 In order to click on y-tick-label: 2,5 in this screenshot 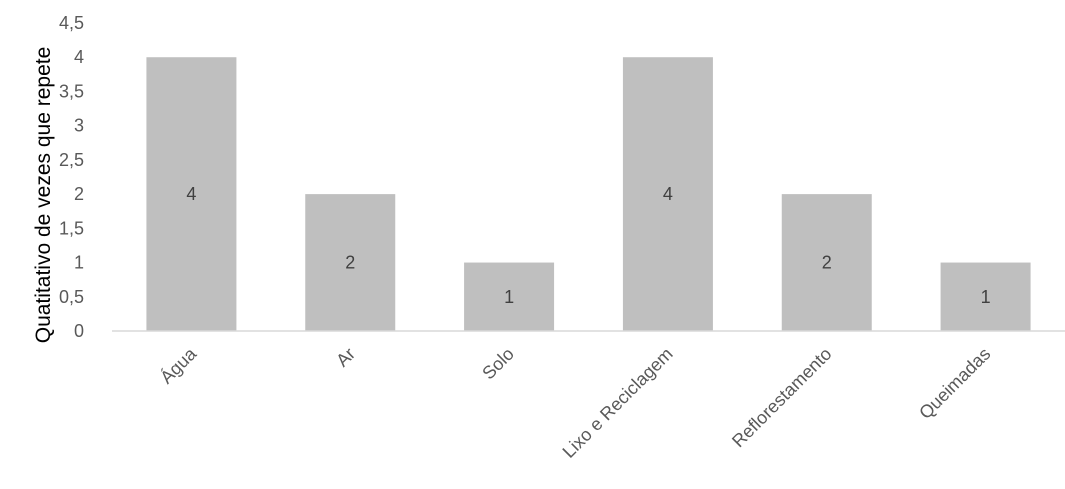, I will do `click(71, 160)`.